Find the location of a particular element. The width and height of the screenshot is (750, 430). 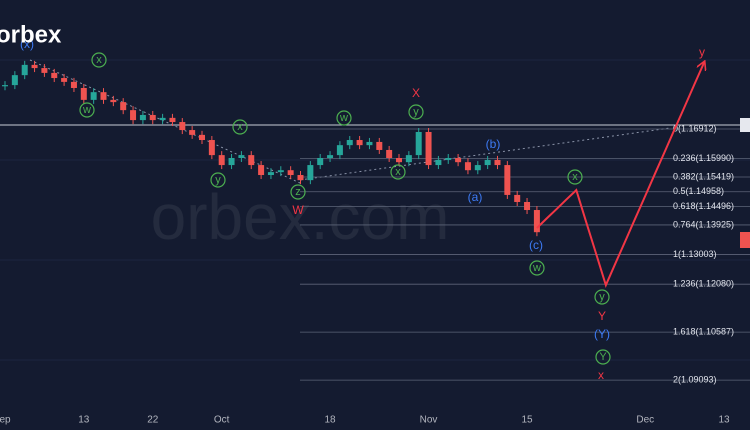

x-tick-label: ep is located at coordinates (5, 420).